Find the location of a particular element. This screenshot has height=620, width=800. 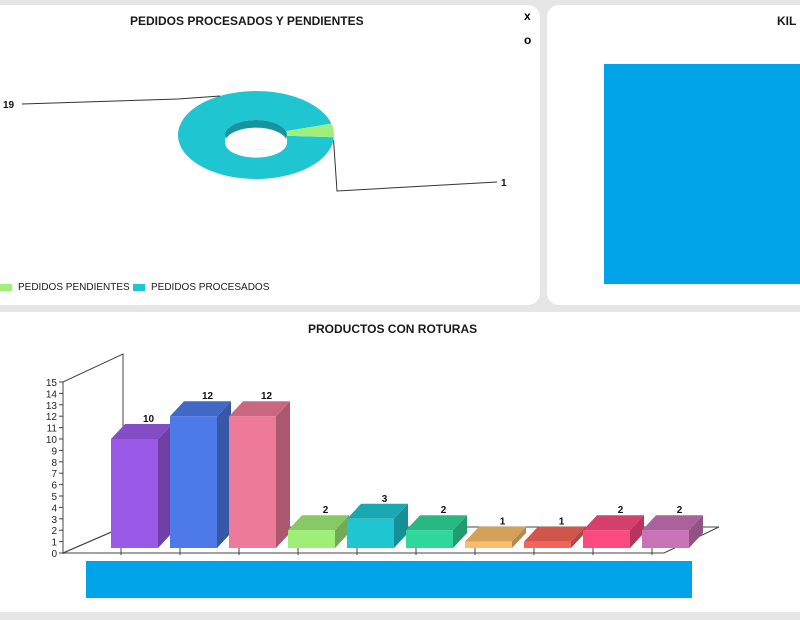

bar-value-label: 3 is located at coordinates (385, 499).